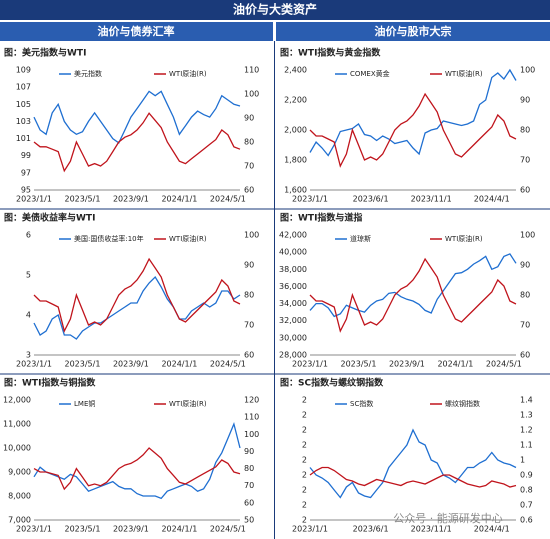 Image resolution: width=550 pixels, height=539 pixels. I want to click on y-tick-label: 30,000, so click(293, 337).